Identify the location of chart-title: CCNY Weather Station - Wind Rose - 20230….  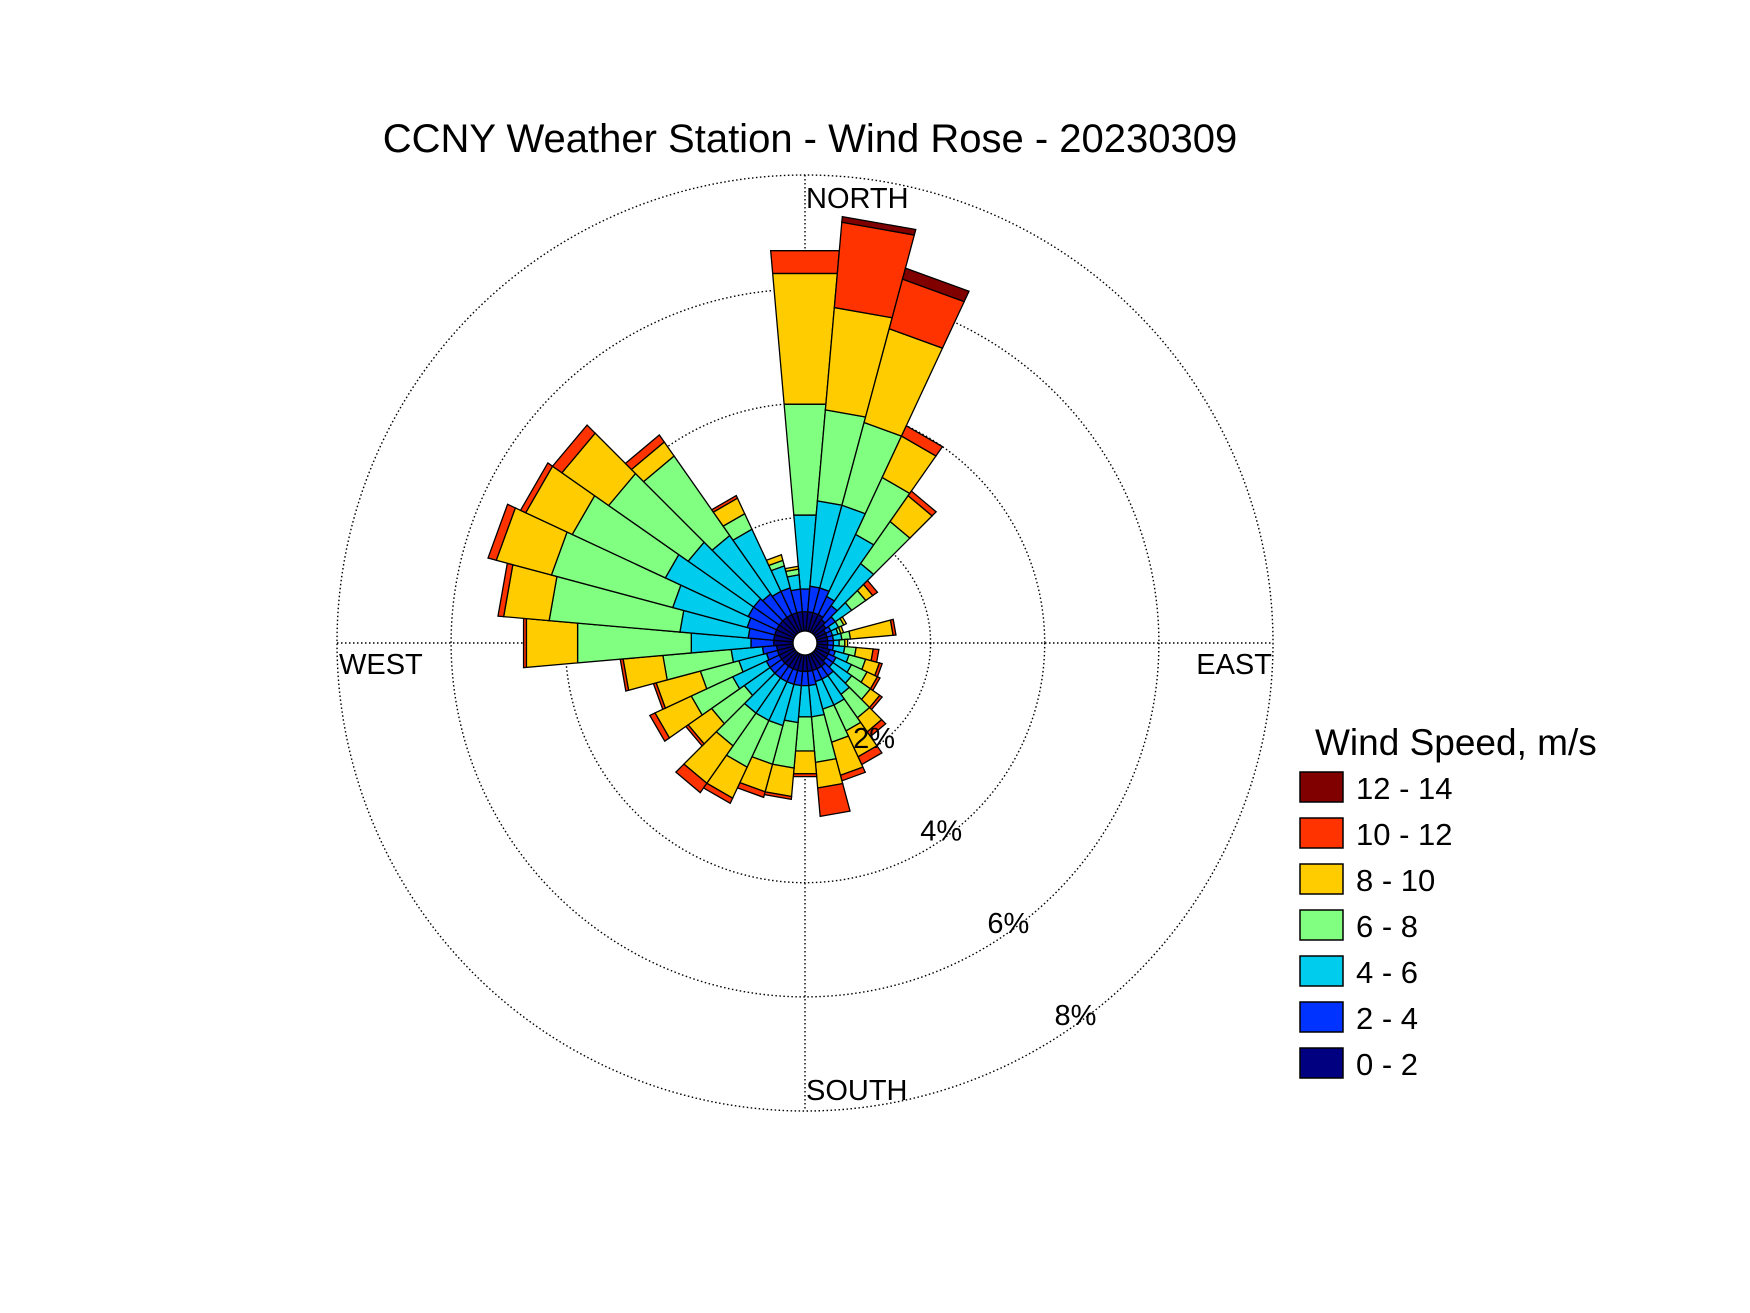
(810, 139).